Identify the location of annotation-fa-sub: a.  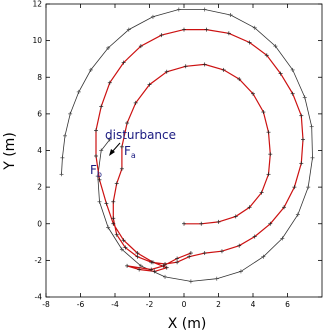
(133, 155).